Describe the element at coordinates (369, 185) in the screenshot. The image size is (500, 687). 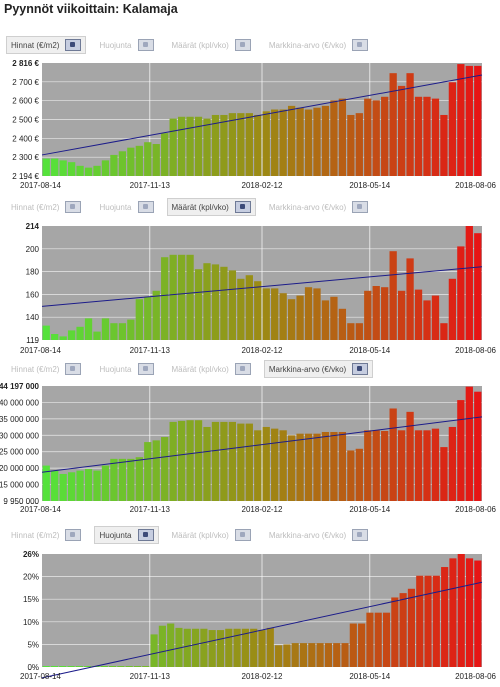
I see `x-tick-label: 2018-05-14` at that location.